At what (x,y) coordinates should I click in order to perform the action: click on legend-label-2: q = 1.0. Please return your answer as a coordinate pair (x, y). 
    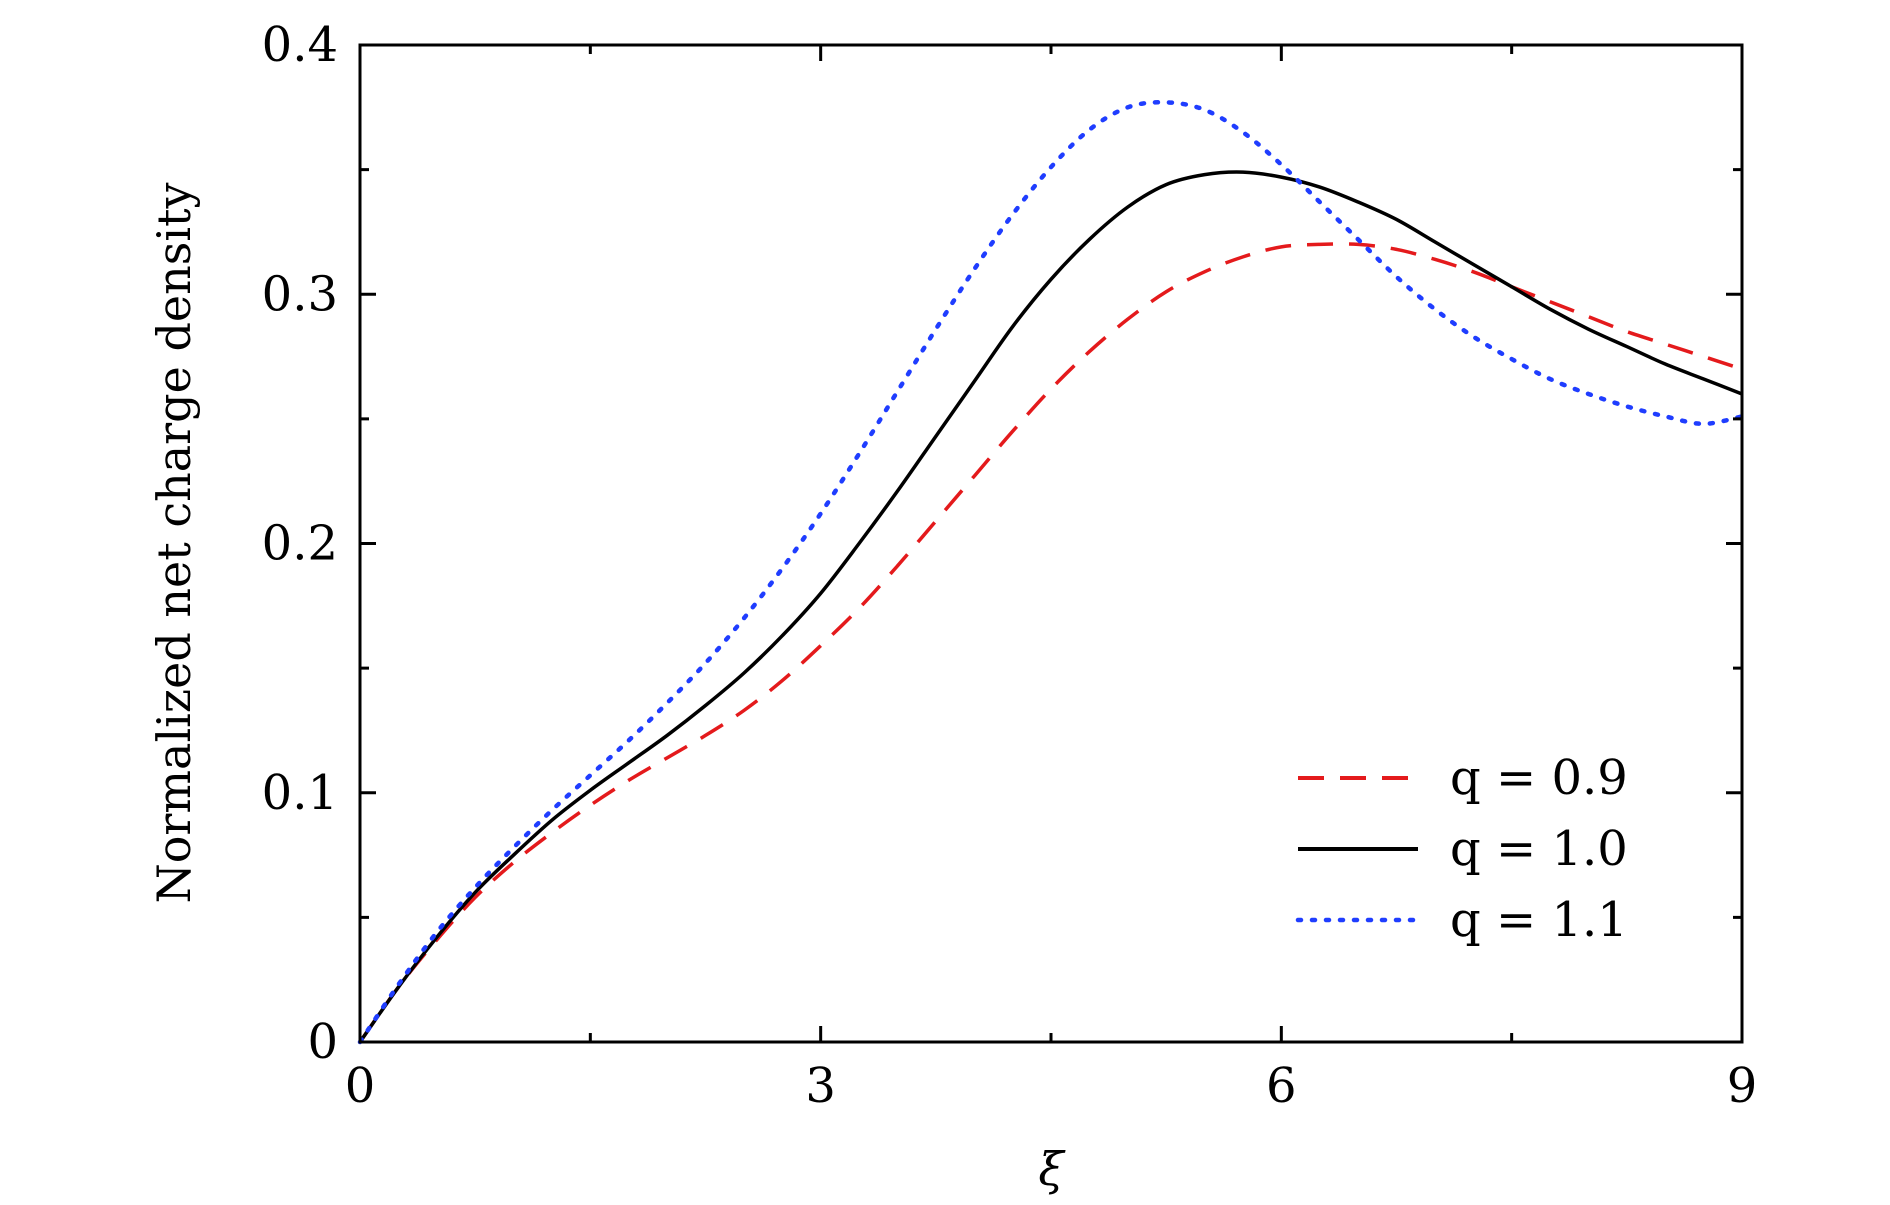
    Looking at the image, I should click on (1539, 849).